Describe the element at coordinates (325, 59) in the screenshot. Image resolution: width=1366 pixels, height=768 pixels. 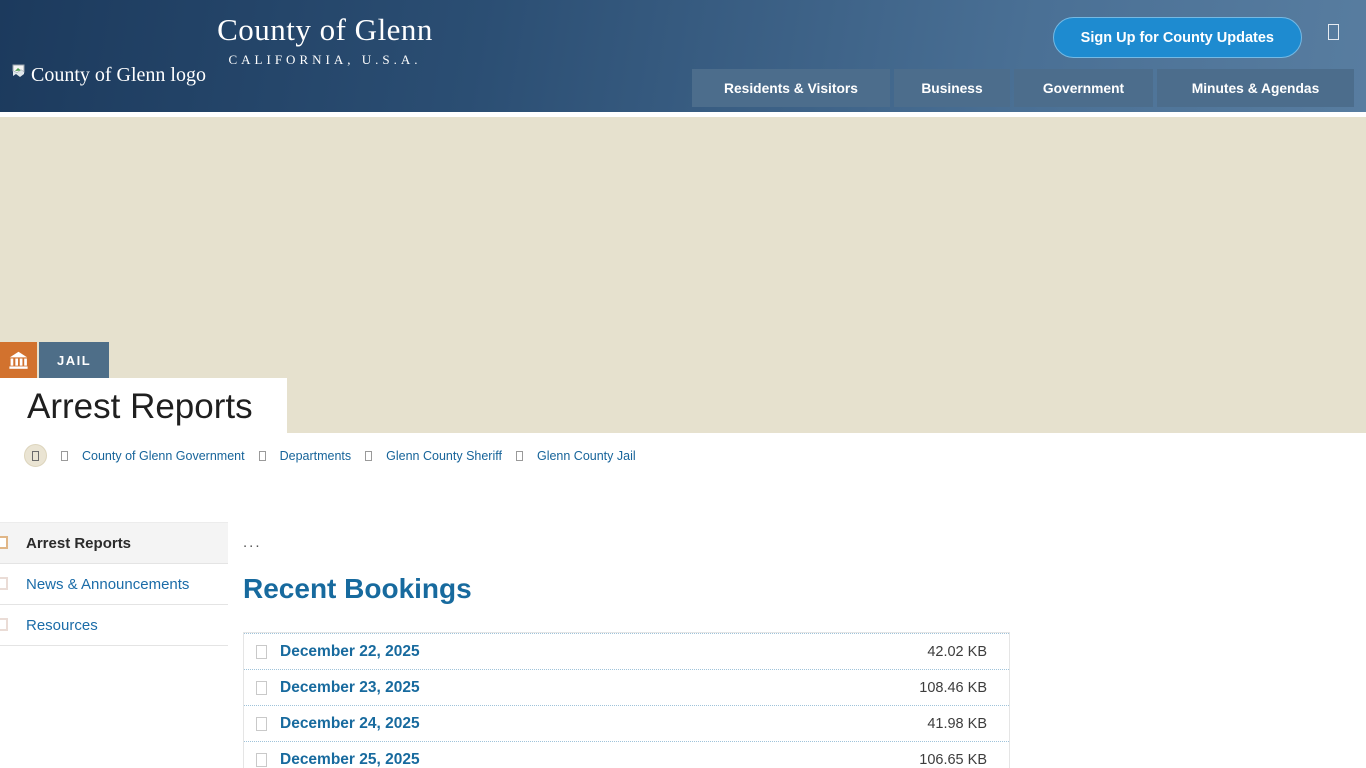
I see `site-subtitle: CALIFORNIA, U.S.A.` at that location.